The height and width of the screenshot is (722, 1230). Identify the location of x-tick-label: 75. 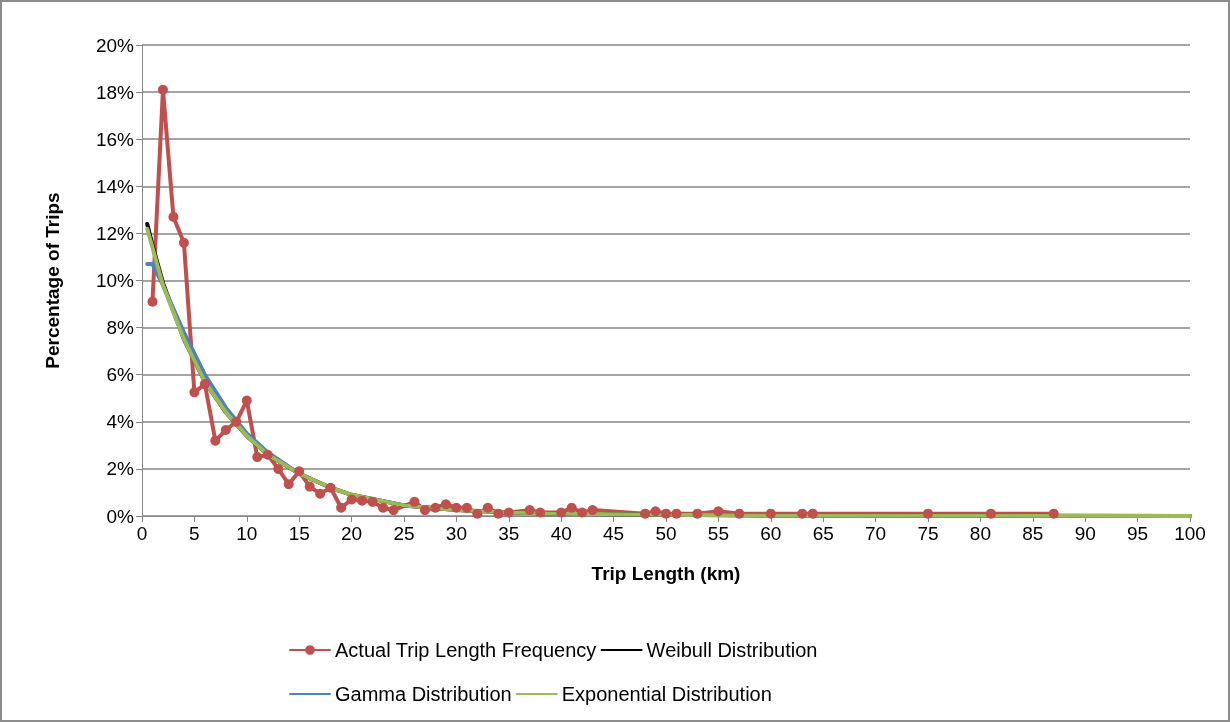
(928, 533).